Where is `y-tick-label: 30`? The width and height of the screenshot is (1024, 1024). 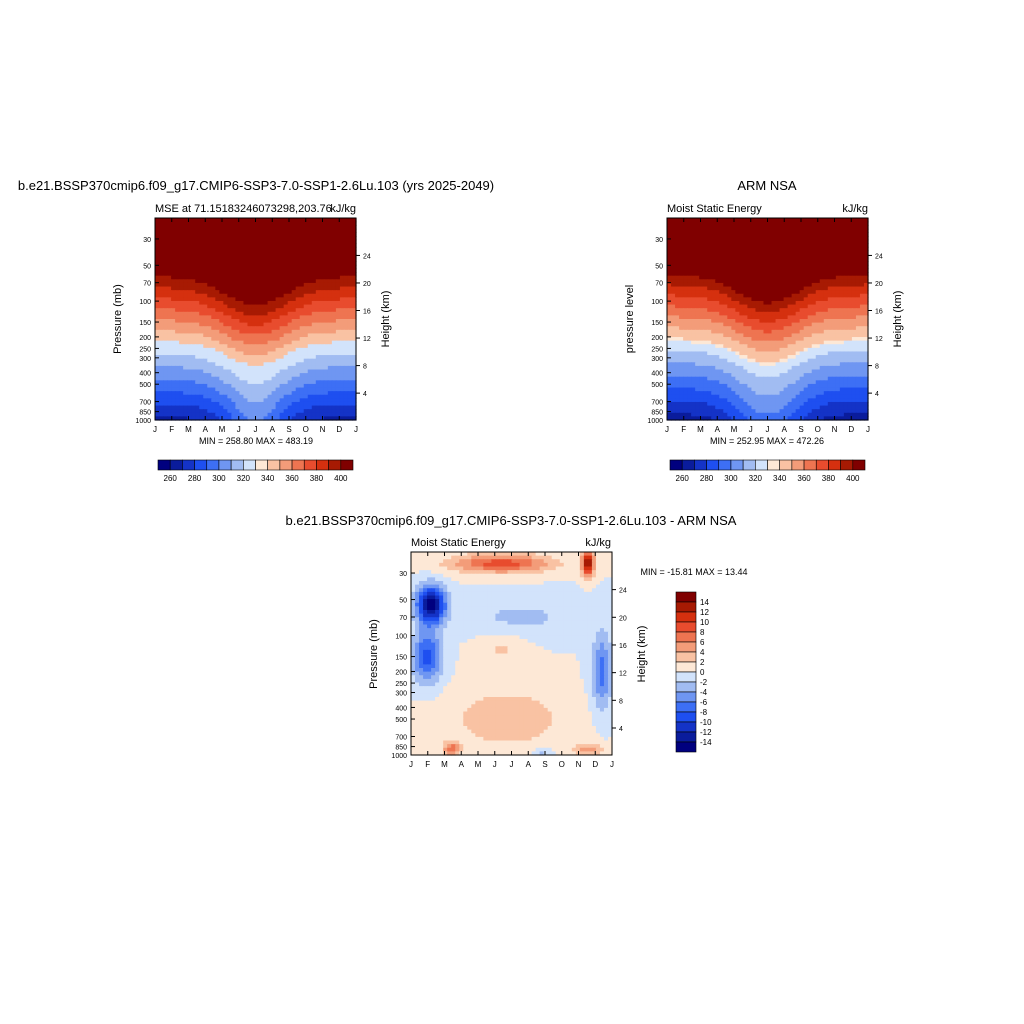 y-tick-label: 30 is located at coordinates (147, 240).